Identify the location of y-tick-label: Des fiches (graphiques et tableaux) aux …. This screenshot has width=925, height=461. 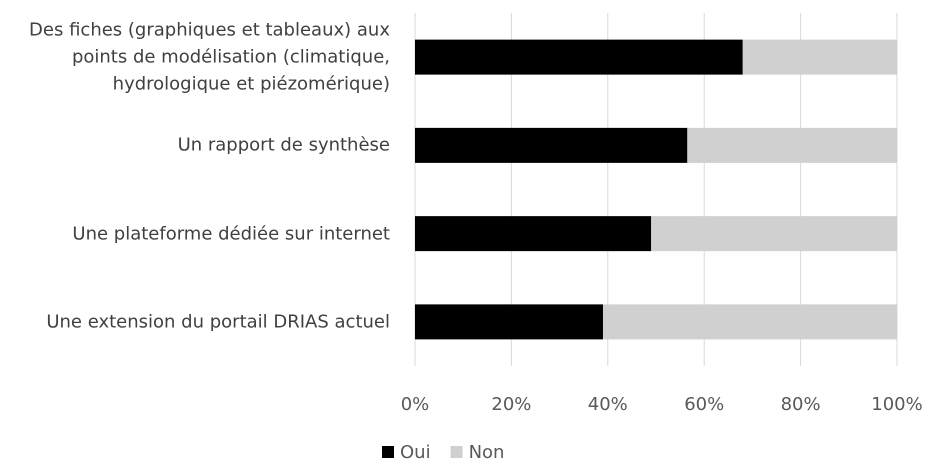
(209, 57).